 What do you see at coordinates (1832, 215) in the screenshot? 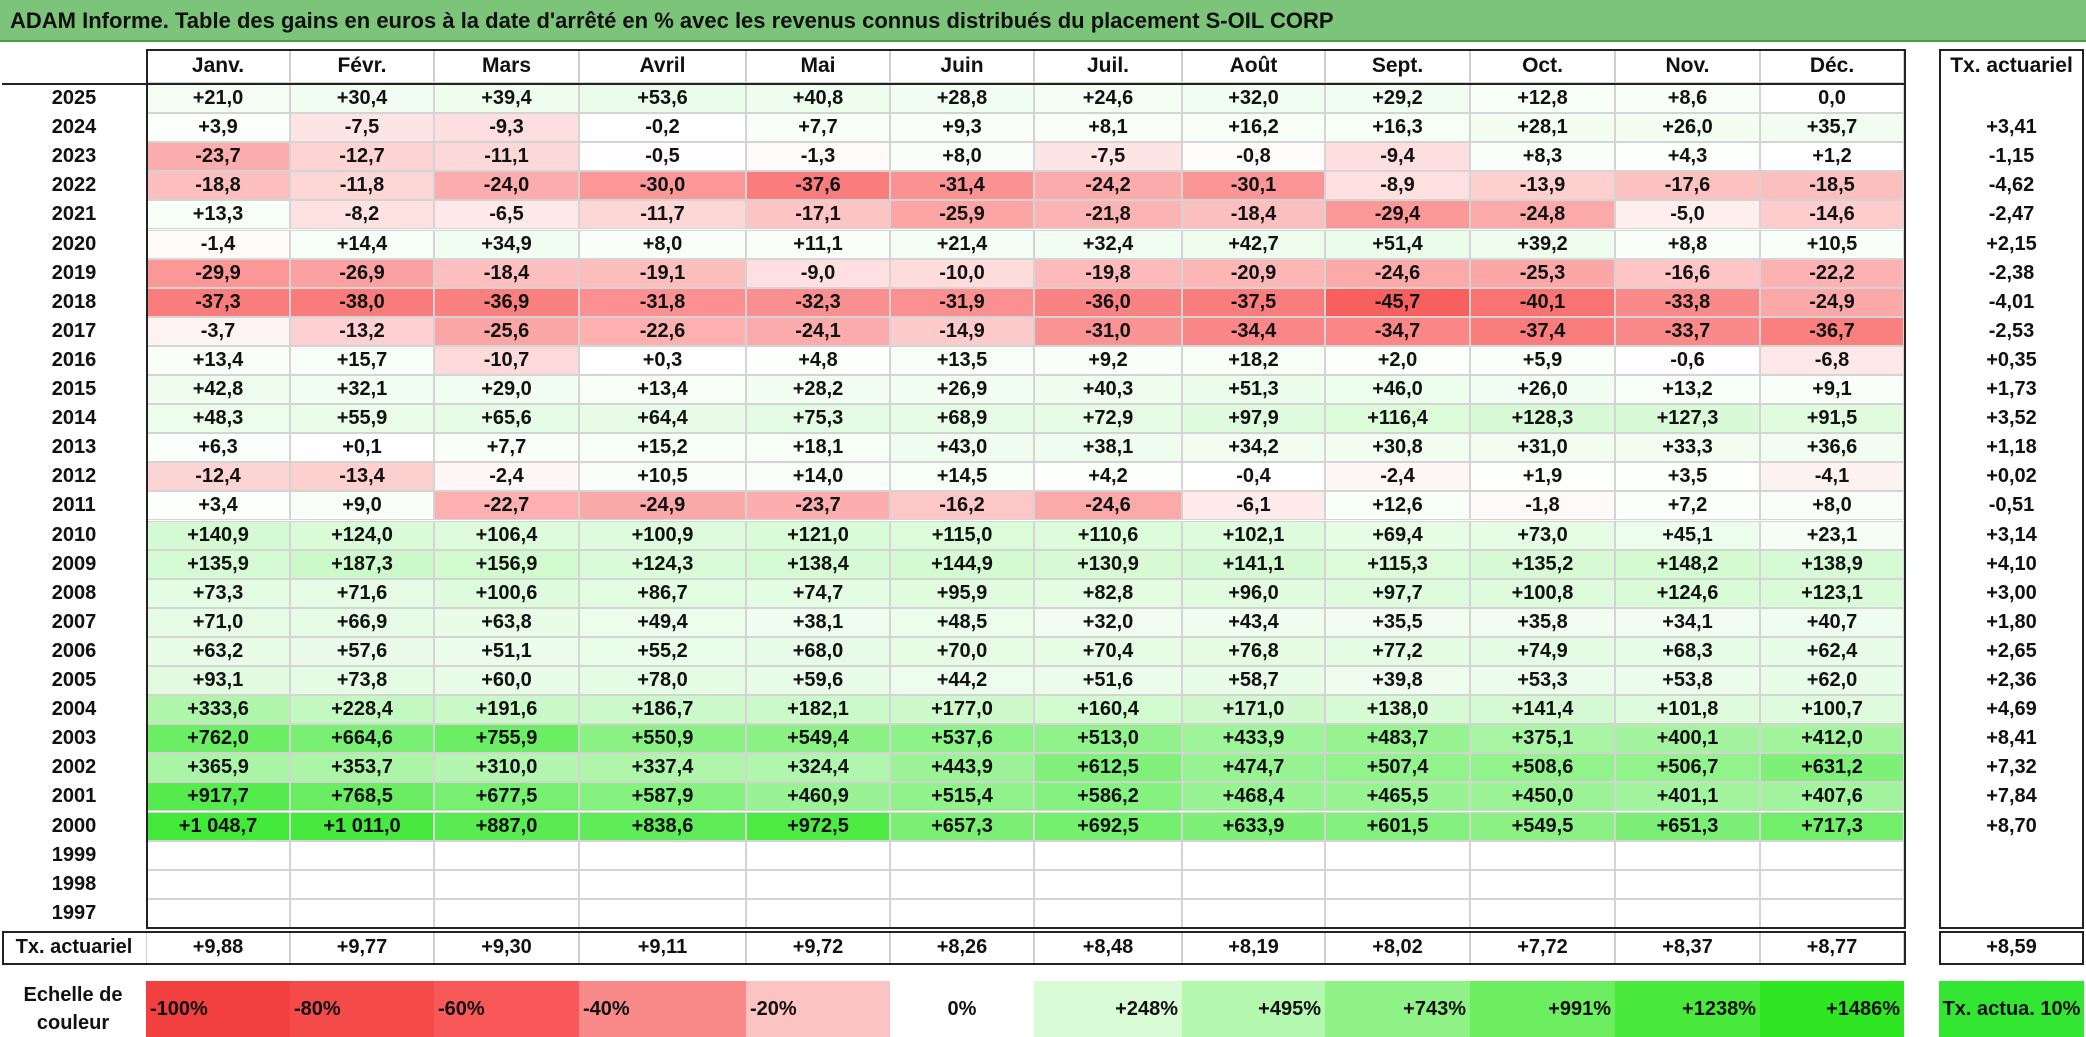
I see `table-cell: -14,6` at bounding box center [1832, 215].